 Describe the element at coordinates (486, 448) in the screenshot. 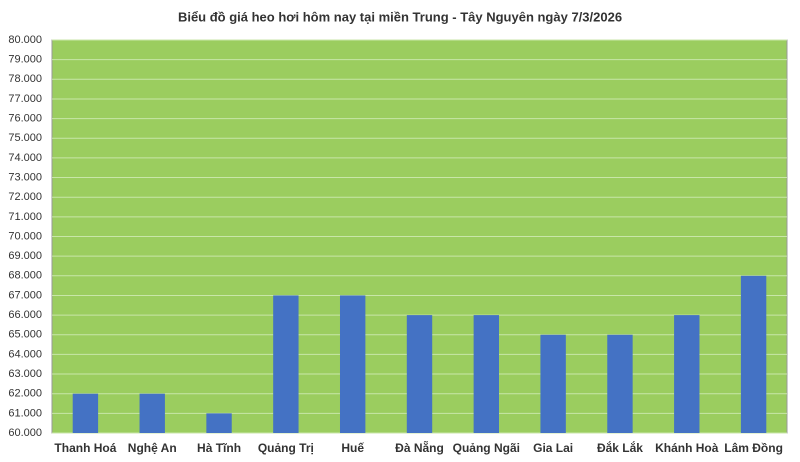

I see `x-tick-label: Quảng Ngãi` at that location.